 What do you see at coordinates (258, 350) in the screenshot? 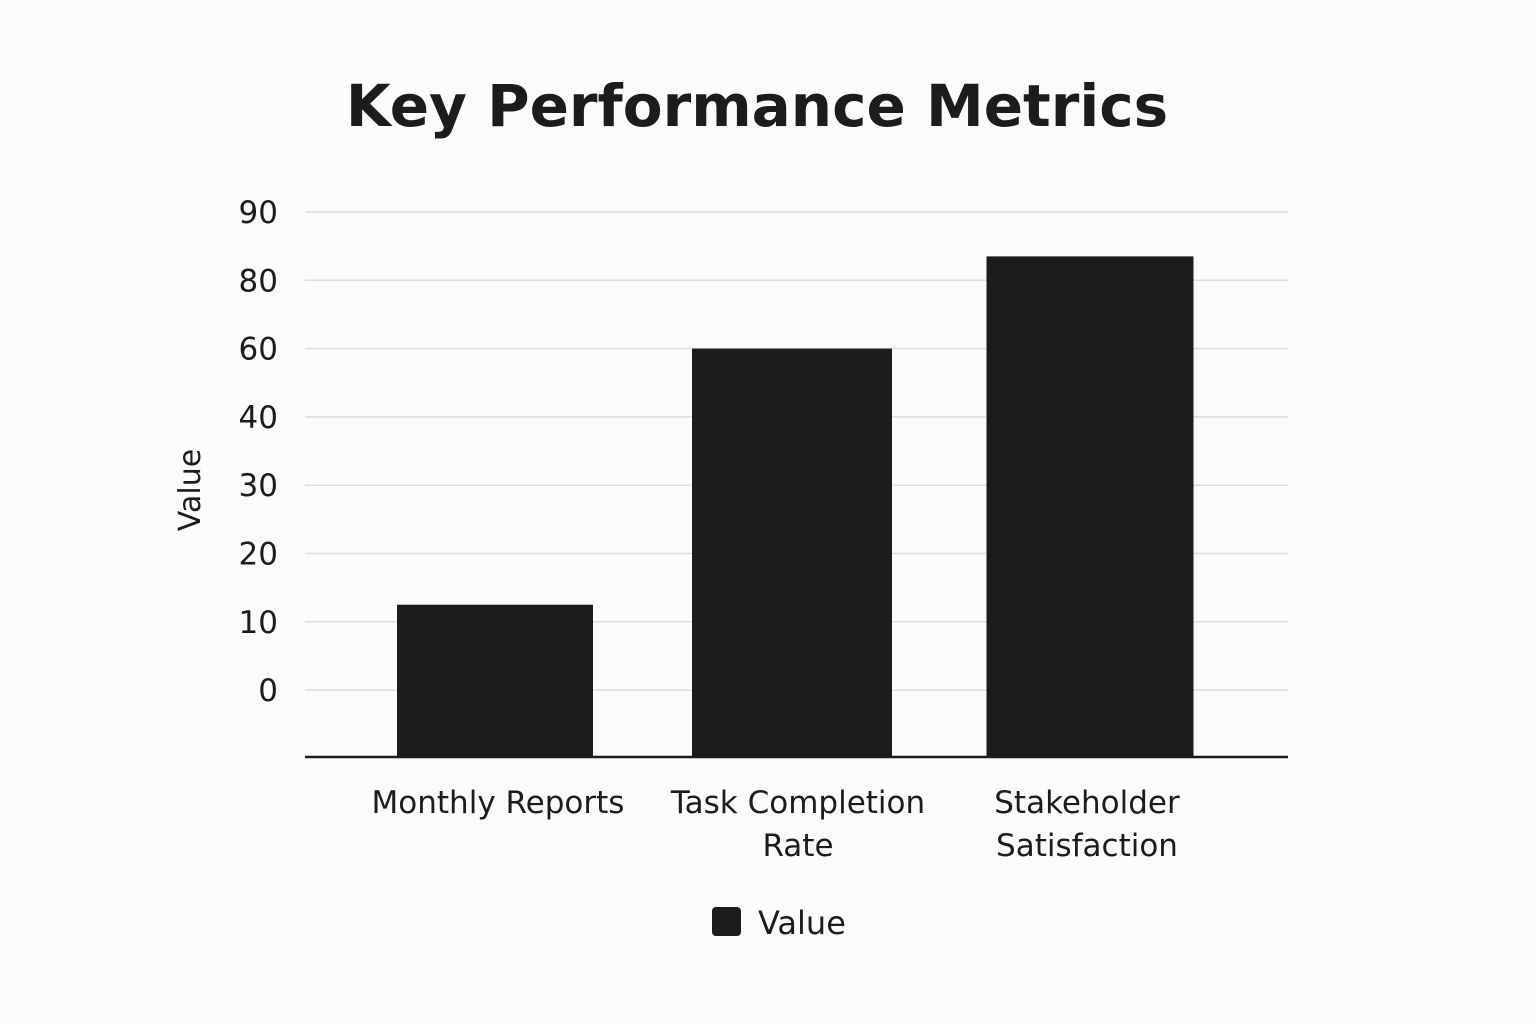
I see `y-tick-label: 60` at bounding box center [258, 350].